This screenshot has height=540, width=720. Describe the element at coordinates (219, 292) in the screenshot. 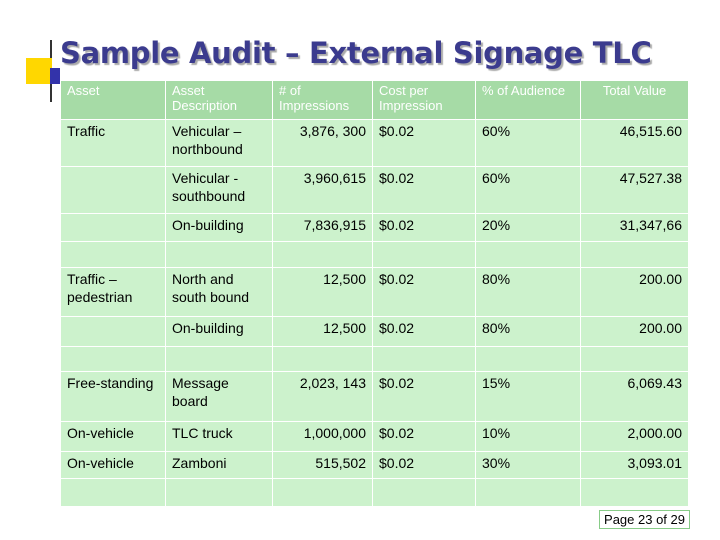

I see `table-cell: North and south bound` at that location.